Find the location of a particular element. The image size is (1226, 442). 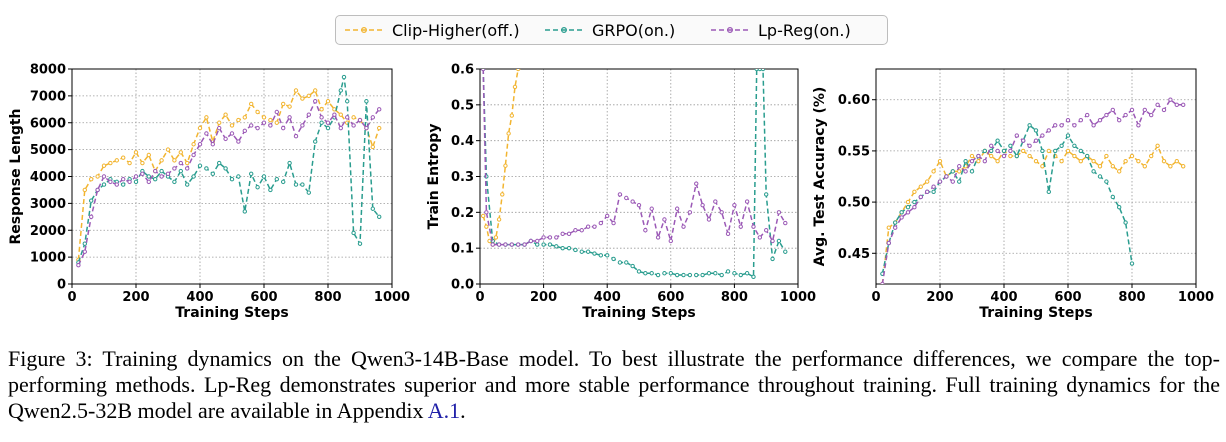

x-tick-label: 1000 is located at coordinates (392, 297).